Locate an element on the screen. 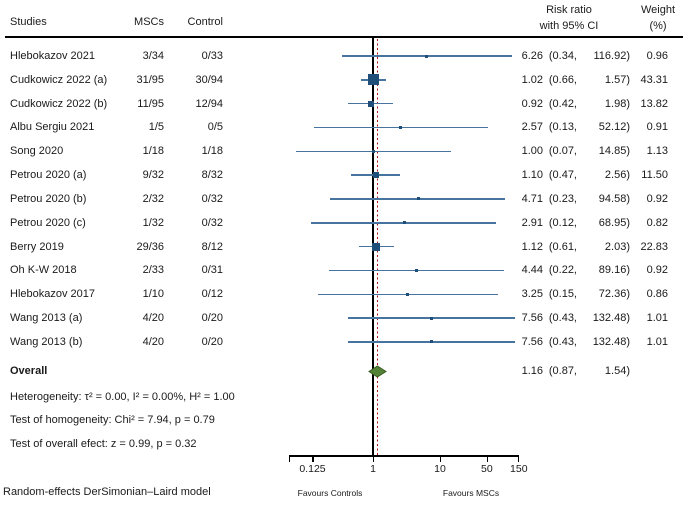 The image size is (685, 506). mscs-count: 9/32 is located at coordinates (153, 175).